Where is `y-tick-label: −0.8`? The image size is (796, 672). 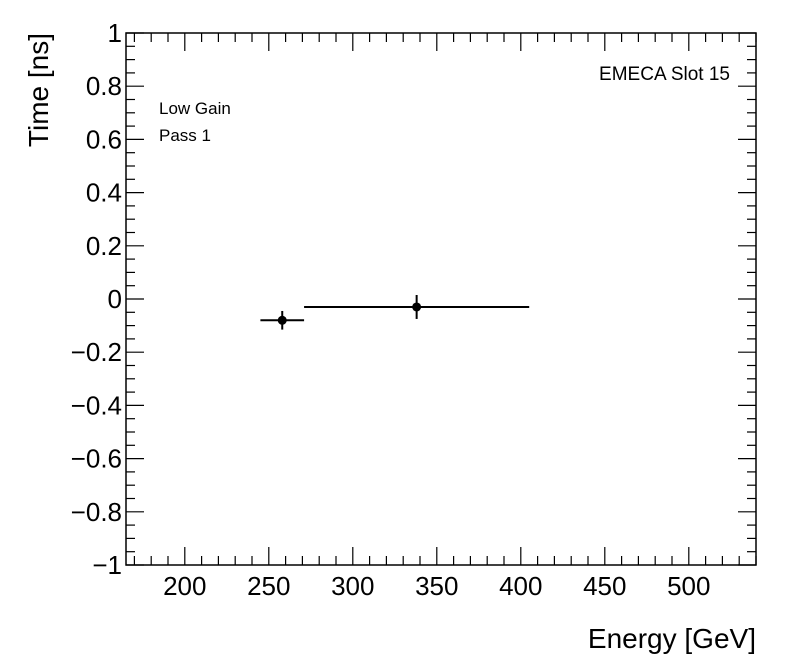 y-tick-label: −0.8 is located at coordinates (96, 512).